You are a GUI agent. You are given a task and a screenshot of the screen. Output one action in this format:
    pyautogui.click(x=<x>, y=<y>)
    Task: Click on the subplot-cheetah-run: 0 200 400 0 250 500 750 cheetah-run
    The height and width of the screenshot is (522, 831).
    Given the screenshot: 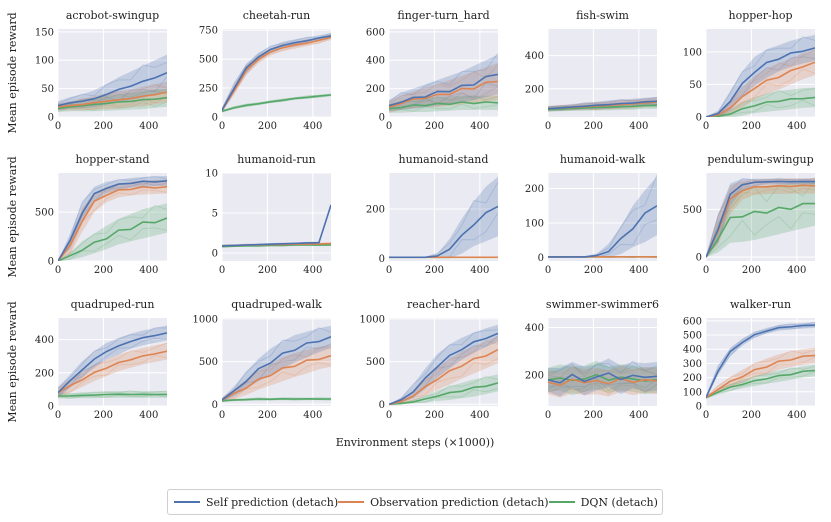 What is the action you would take?
    pyautogui.click(x=265, y=70)
    